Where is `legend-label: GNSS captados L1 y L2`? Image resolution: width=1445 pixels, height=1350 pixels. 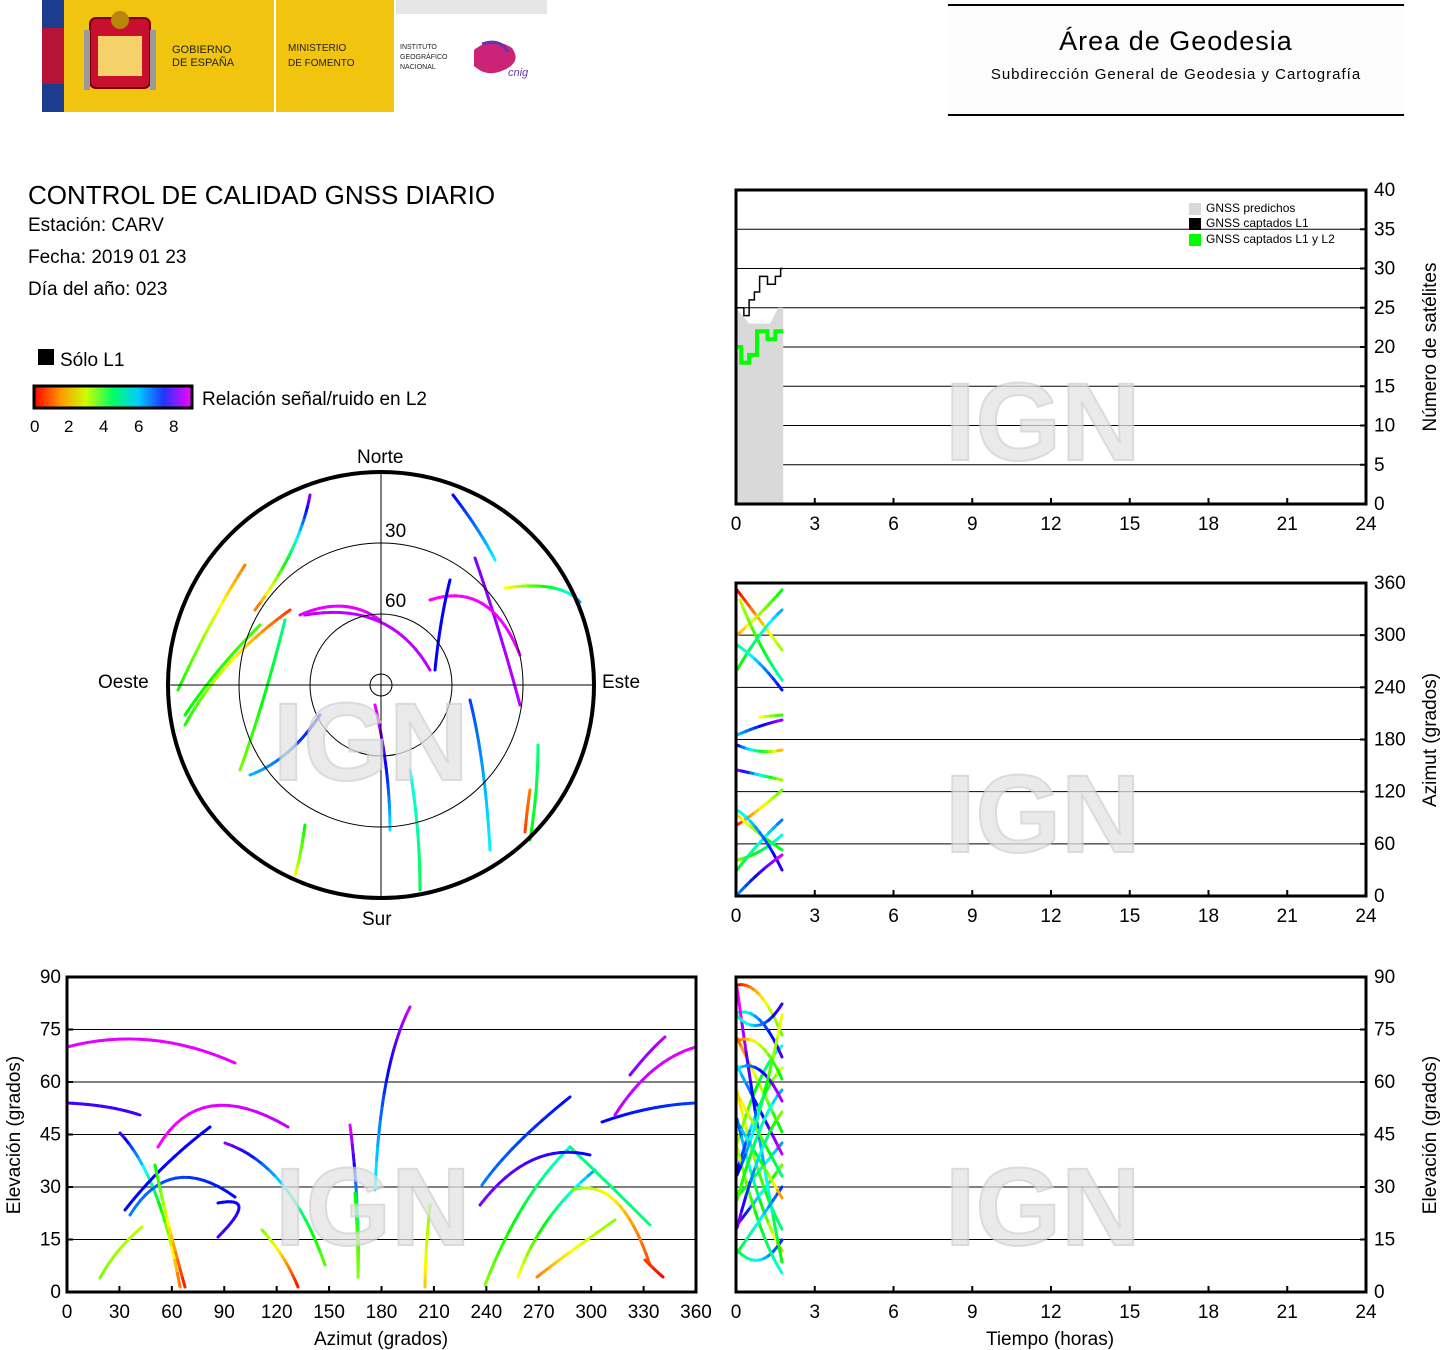 legend-label: GNSS captados L1 y L2 is located at coordinates (1270, 239).